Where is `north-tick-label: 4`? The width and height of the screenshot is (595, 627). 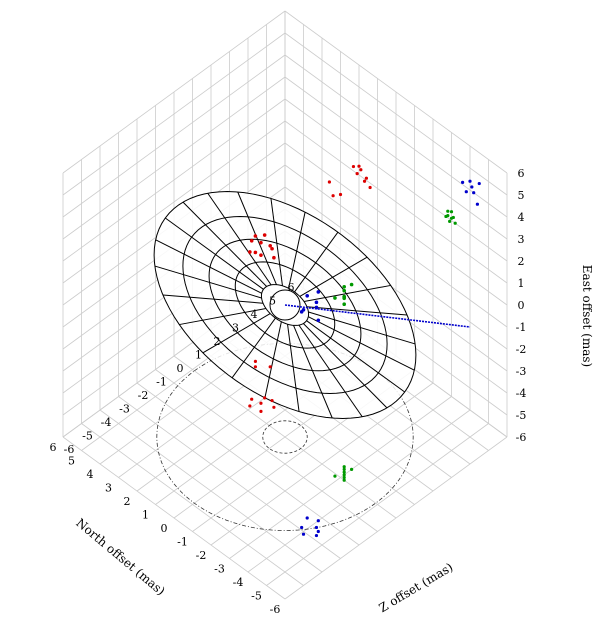
north-tick-label: 4 is located at coordinates (90, 474).